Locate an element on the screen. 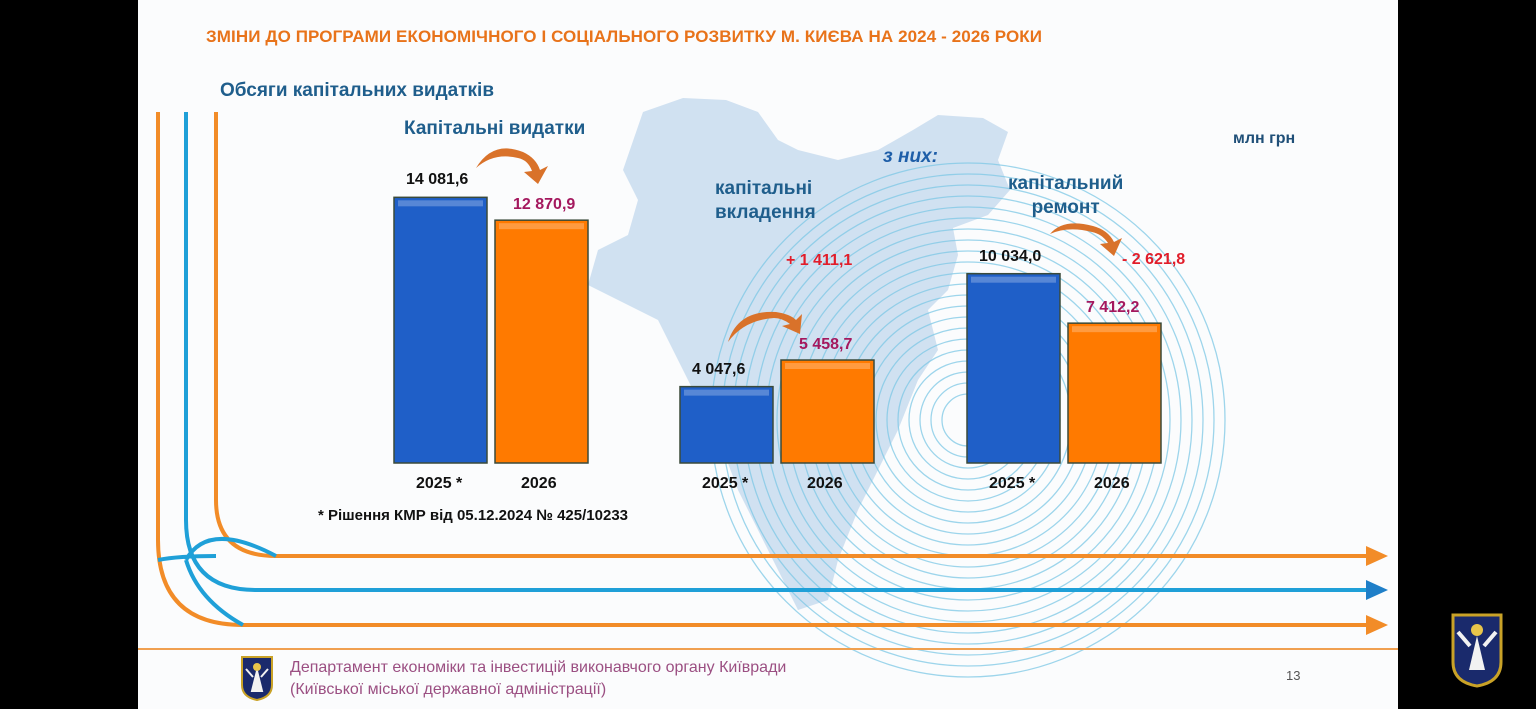  group-label-line: вкладення is located at coordinates (765, 212).